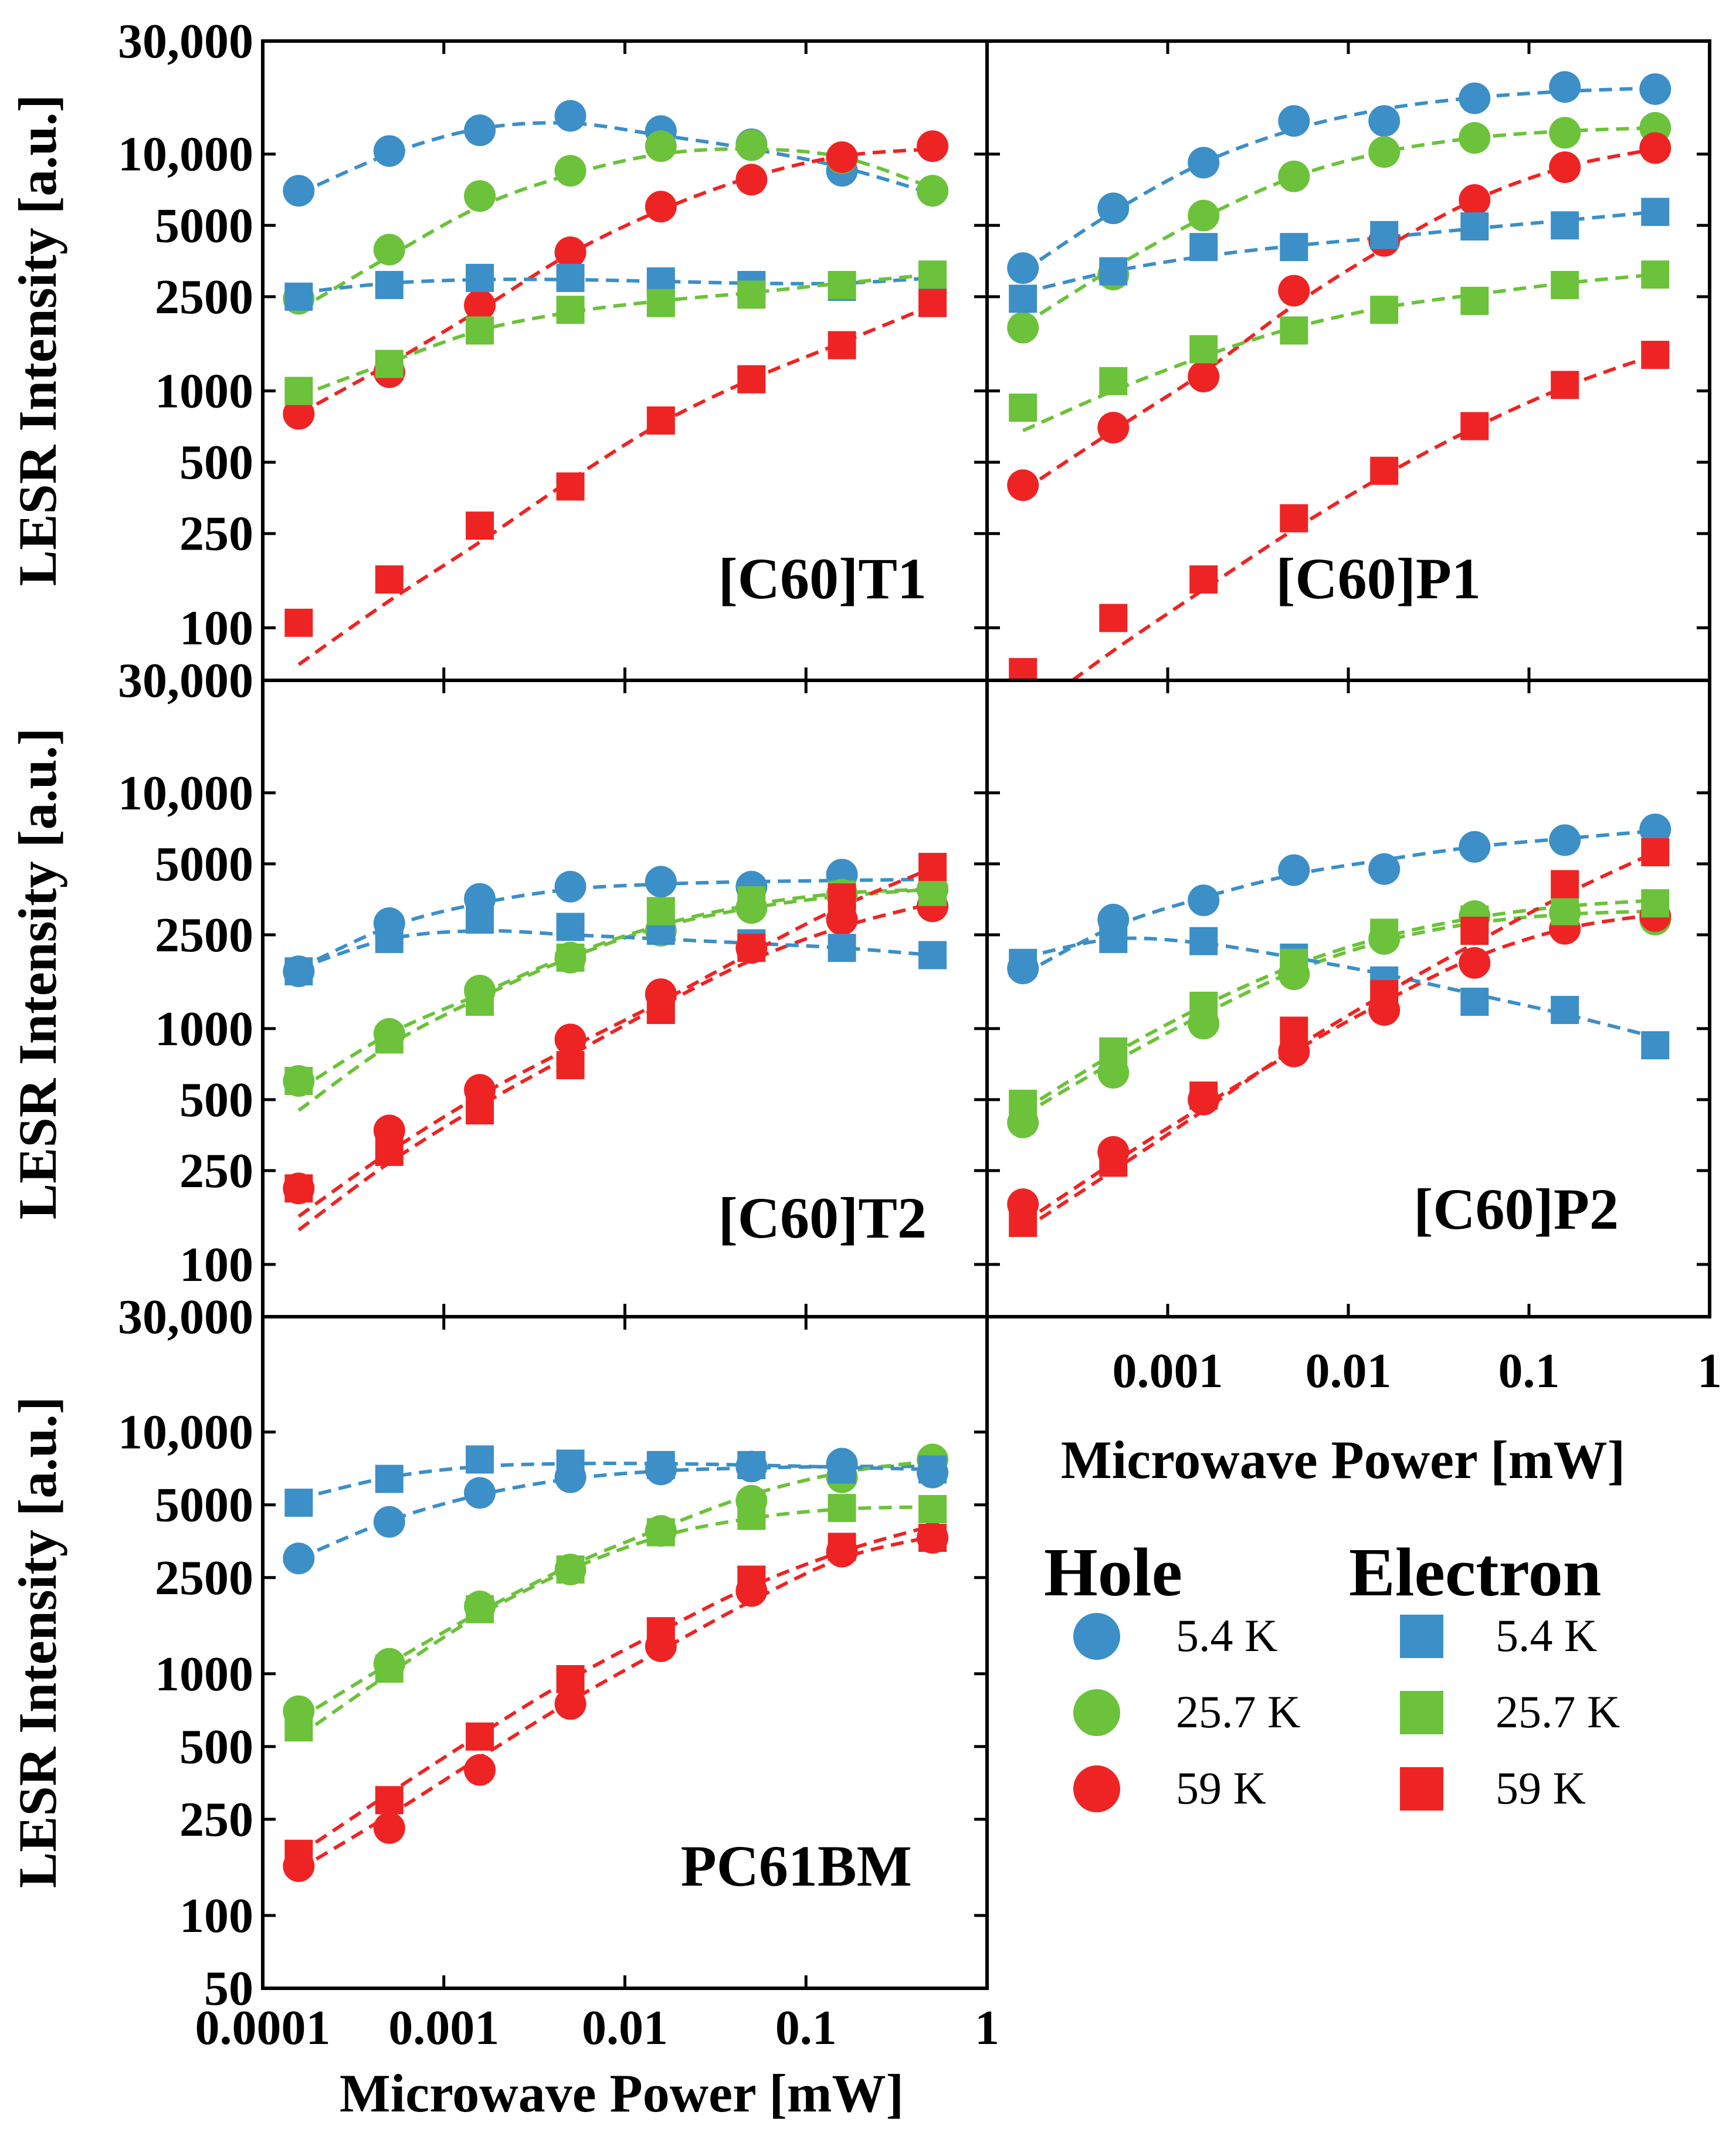  Describe the element at coordinates (37, 340) in the screenshot. I see `y-axis-title-top: LESR Intensity [a.u.]` at that location.